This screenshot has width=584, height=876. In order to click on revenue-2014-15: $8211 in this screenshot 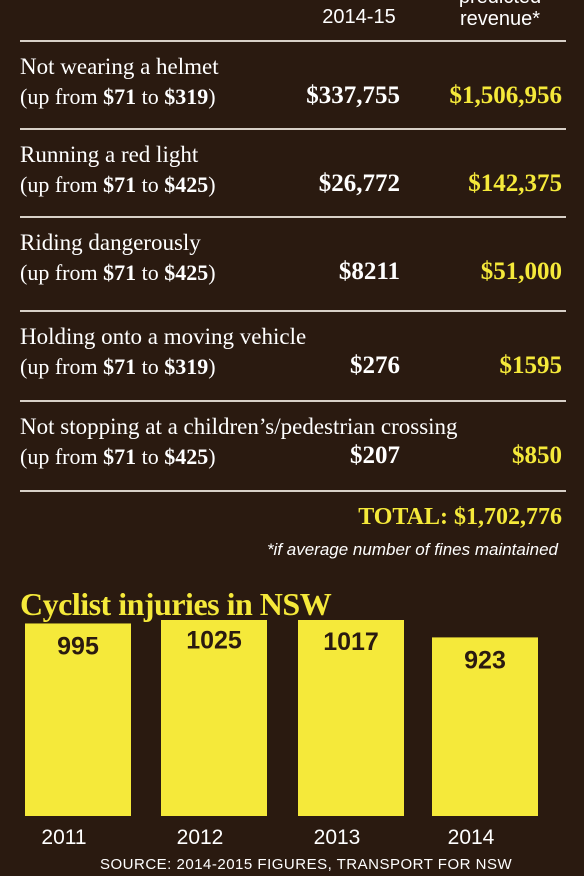, I will do `click(369, 271)`.